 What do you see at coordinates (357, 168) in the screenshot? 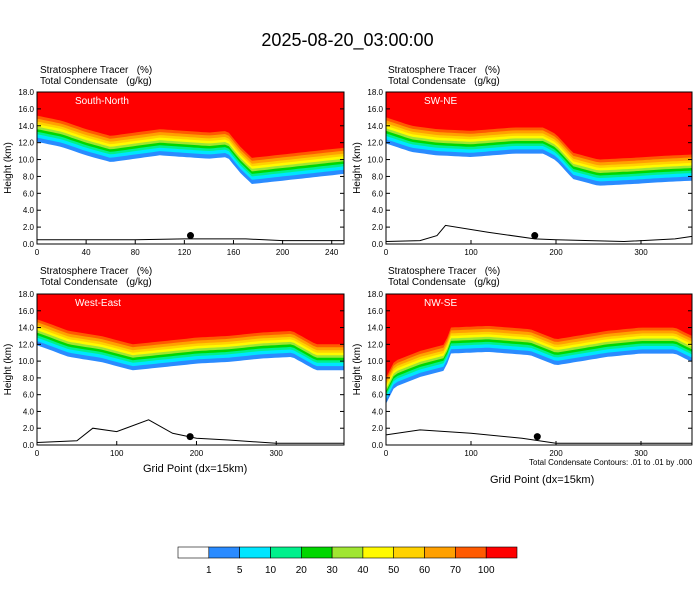
I see `y-axis-label-2: Height (km)` at bounding box center [357, 168].